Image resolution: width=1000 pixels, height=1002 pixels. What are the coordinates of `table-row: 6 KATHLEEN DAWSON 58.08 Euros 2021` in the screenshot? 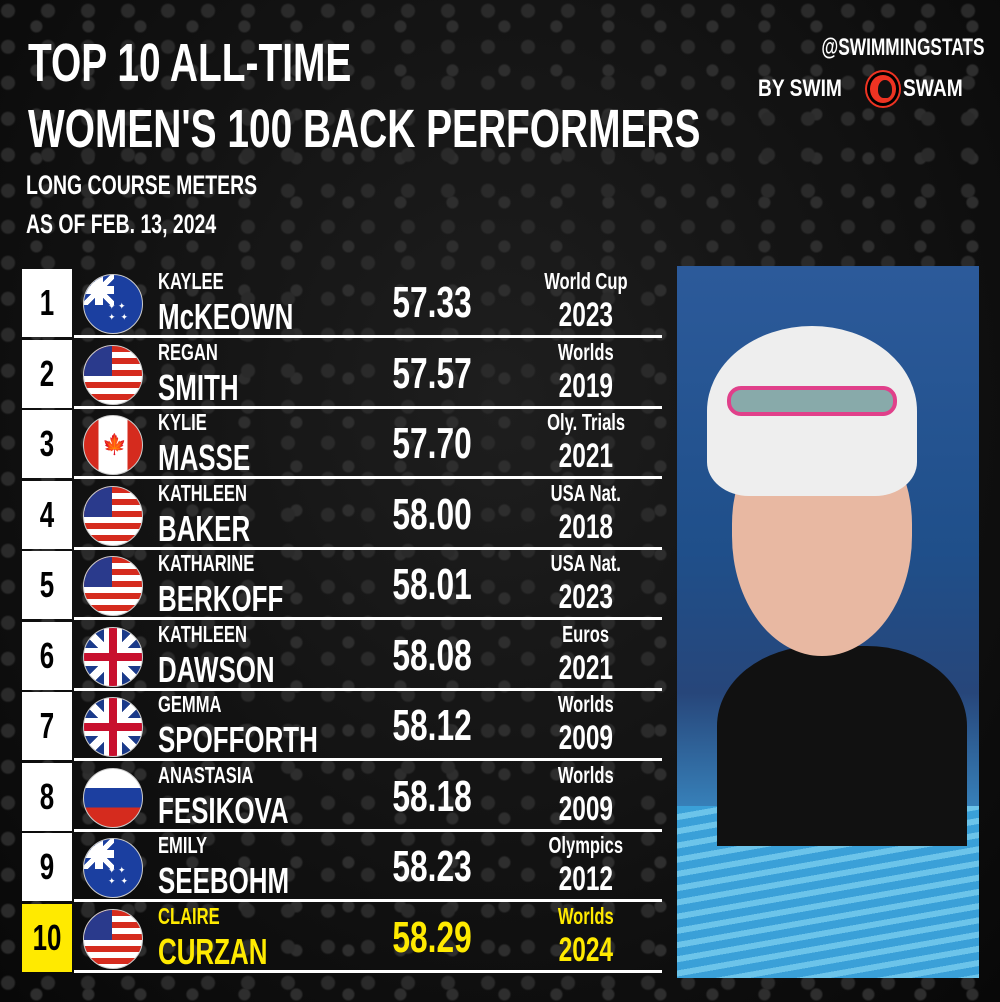 It's located at (342, 656).